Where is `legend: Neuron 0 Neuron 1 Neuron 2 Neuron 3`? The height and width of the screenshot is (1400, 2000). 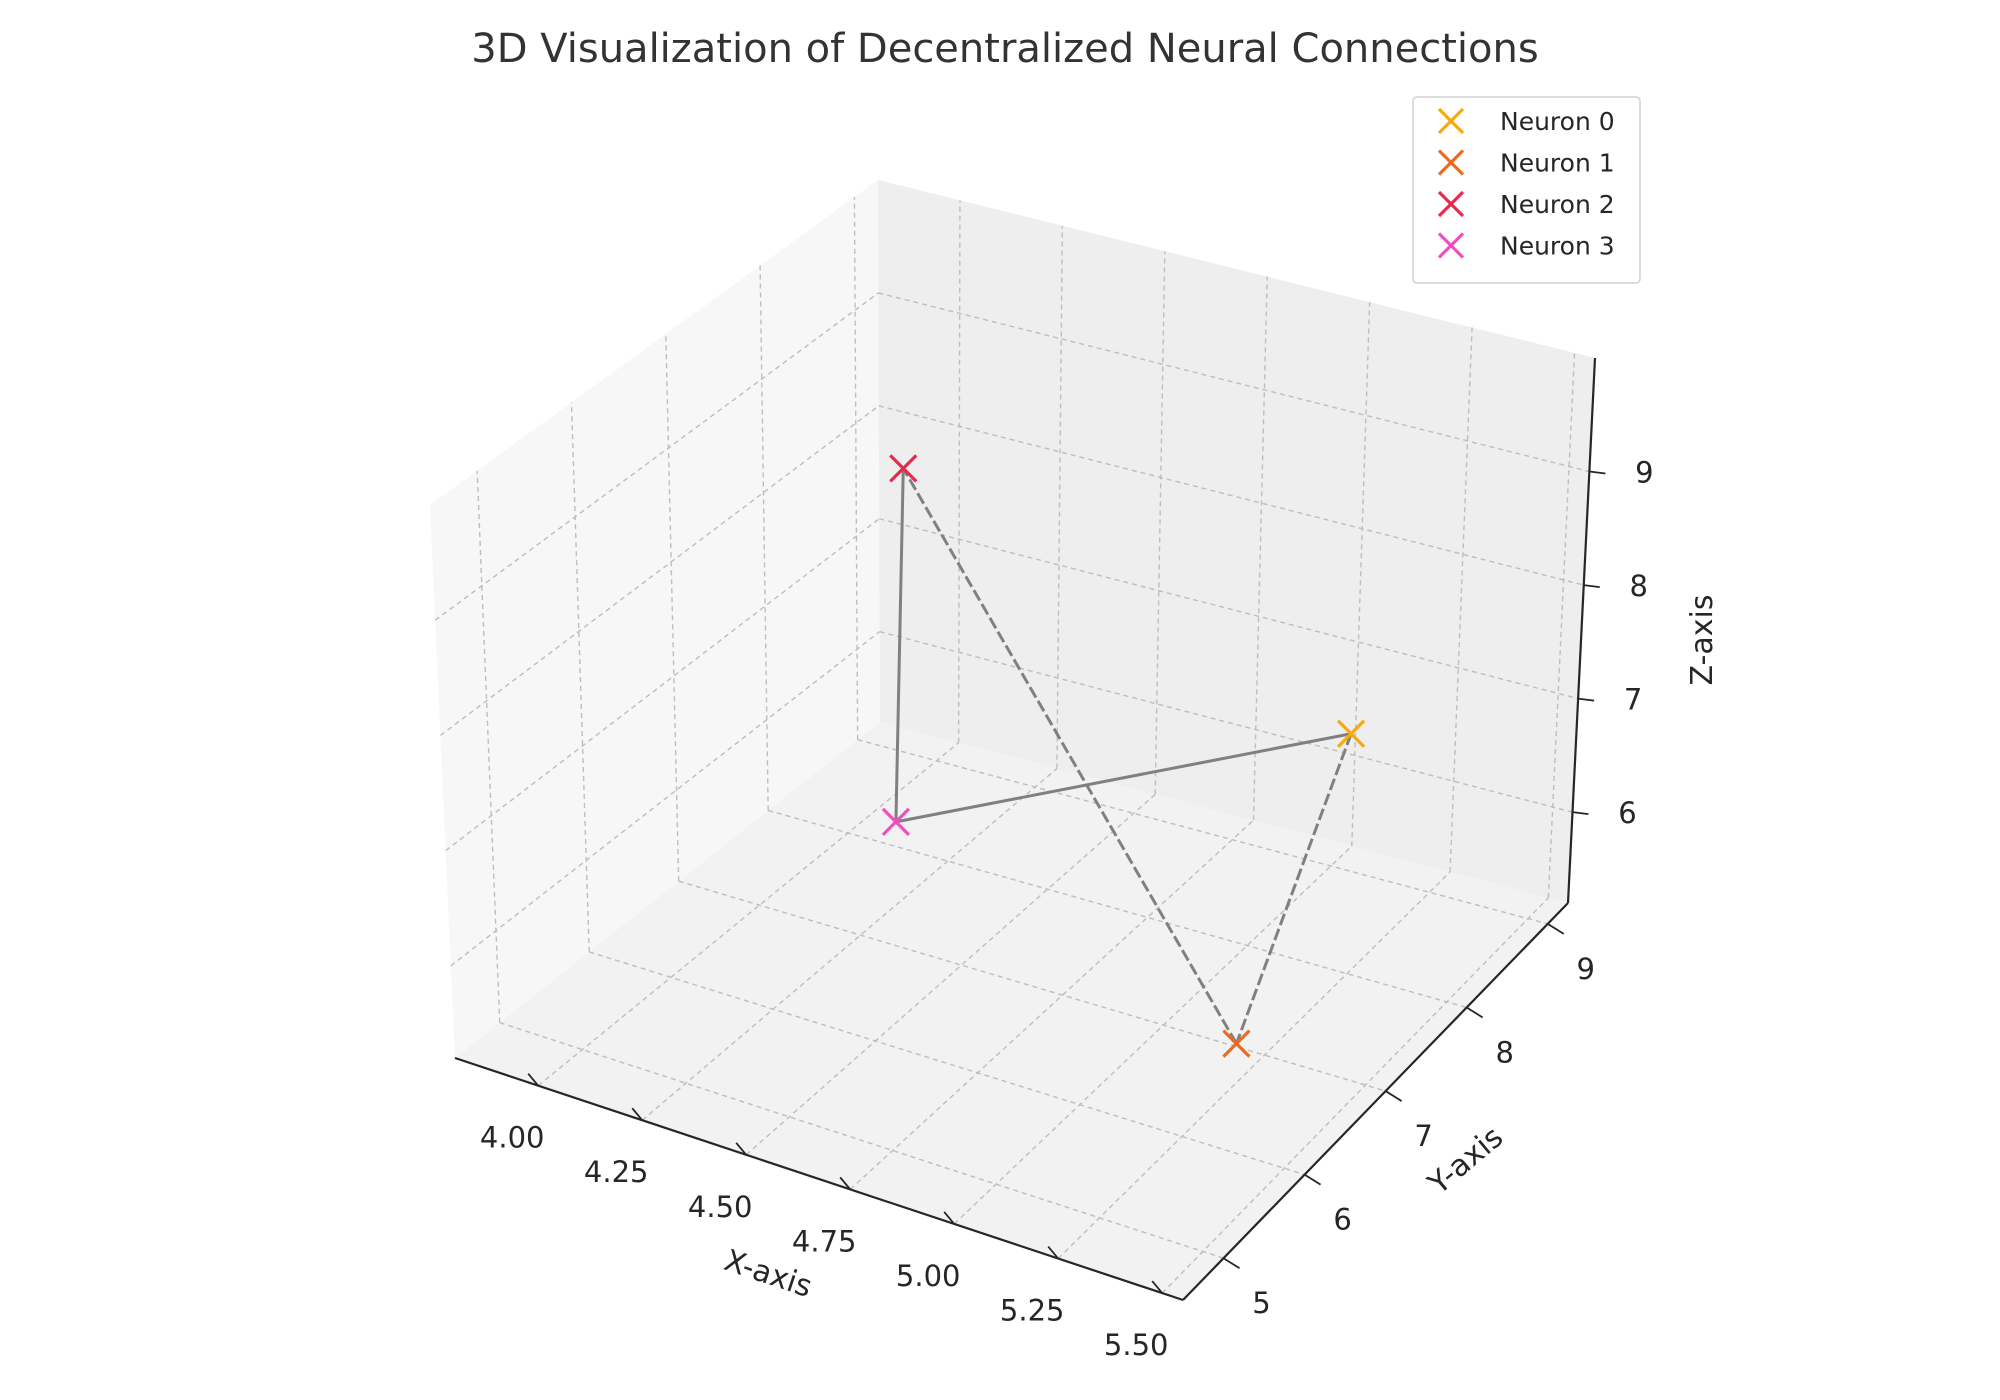
legend: Neuron 0 Neuron 1 Neuron 2 Neuron 3 is located at coordinates (1526, 190).